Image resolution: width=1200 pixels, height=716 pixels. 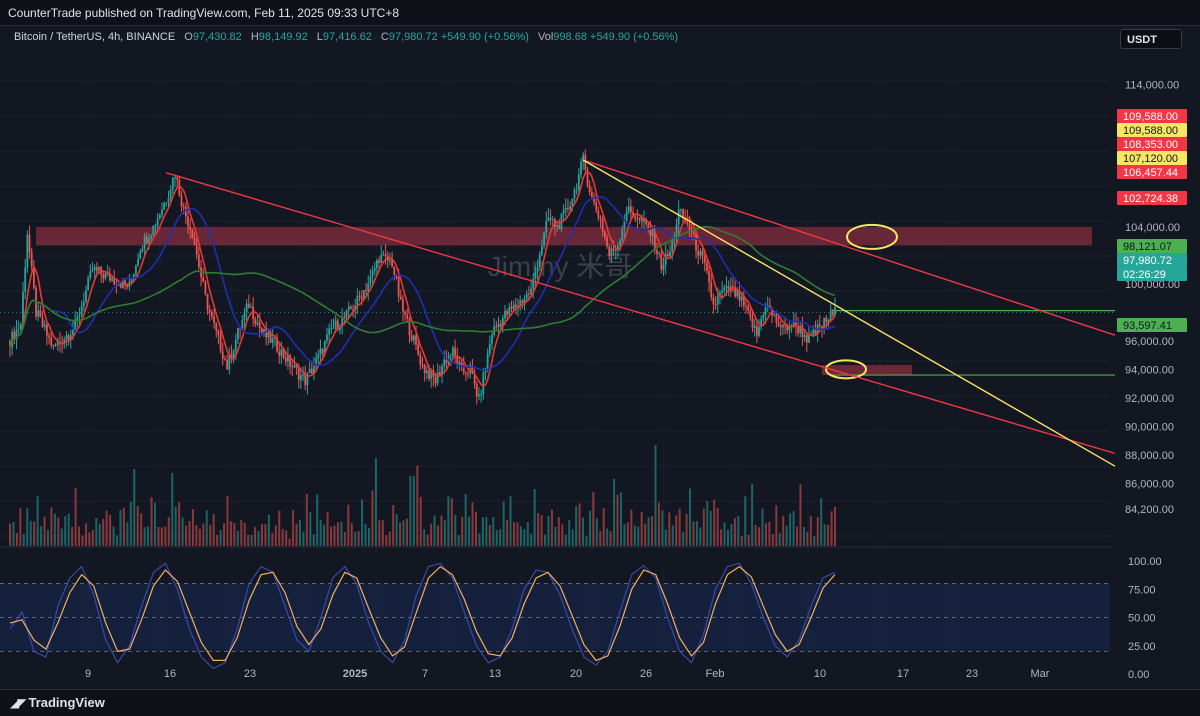 What do you see at coordinates (1142, 647) in the screenshot?
I see `stoch-tick-label: 25.00` at bounding box center [1142, 647].